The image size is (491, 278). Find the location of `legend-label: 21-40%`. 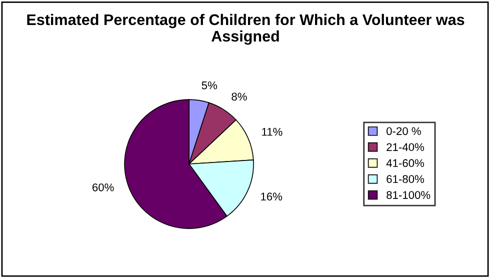

legend-label: 21-40% is located at coordinates (405, 147).